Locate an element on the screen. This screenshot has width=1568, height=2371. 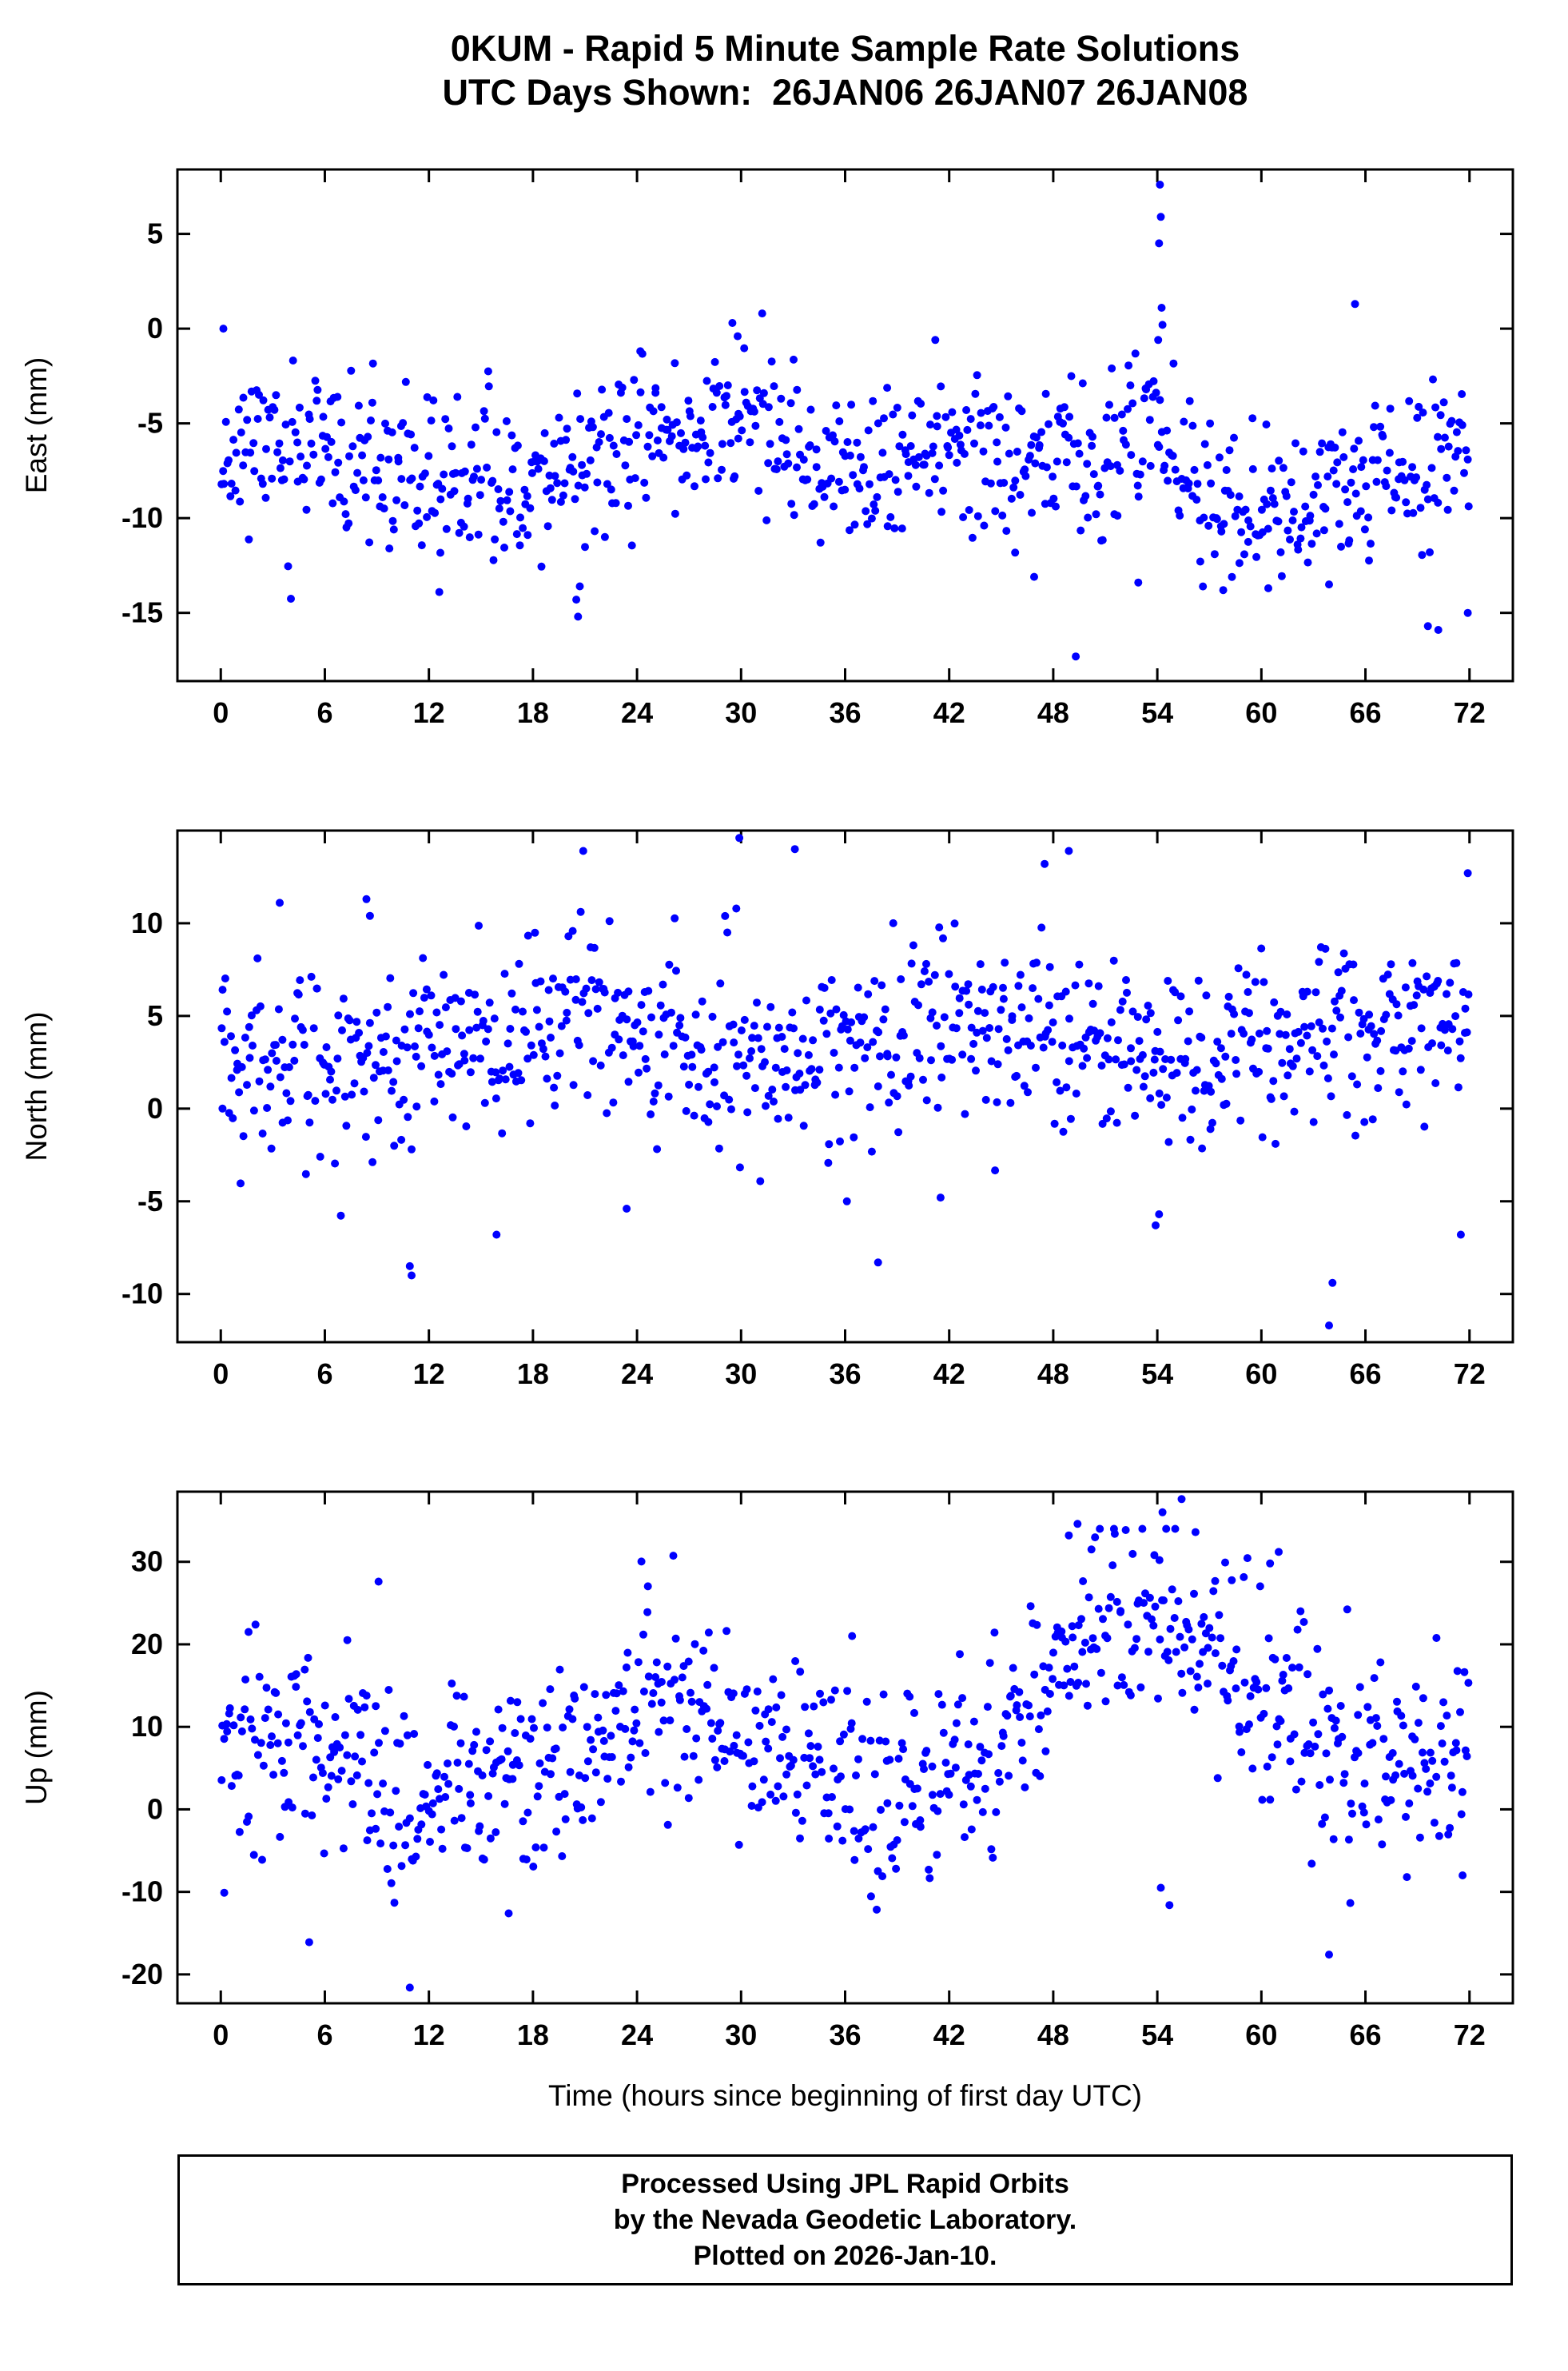
y-tick-label: 30 is located at coordinates (147, 1561).